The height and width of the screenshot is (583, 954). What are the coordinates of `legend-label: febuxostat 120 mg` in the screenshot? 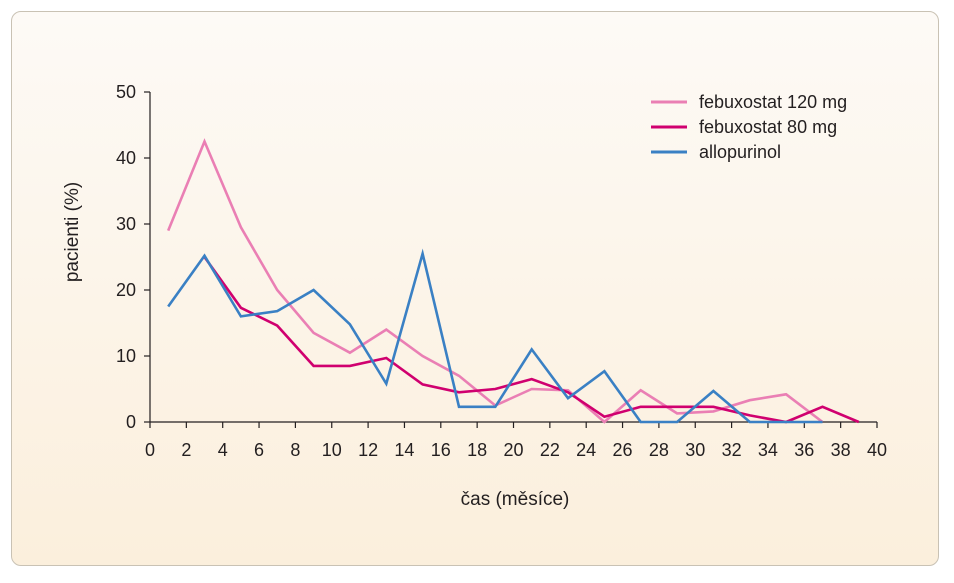 It's located at (773, 102).